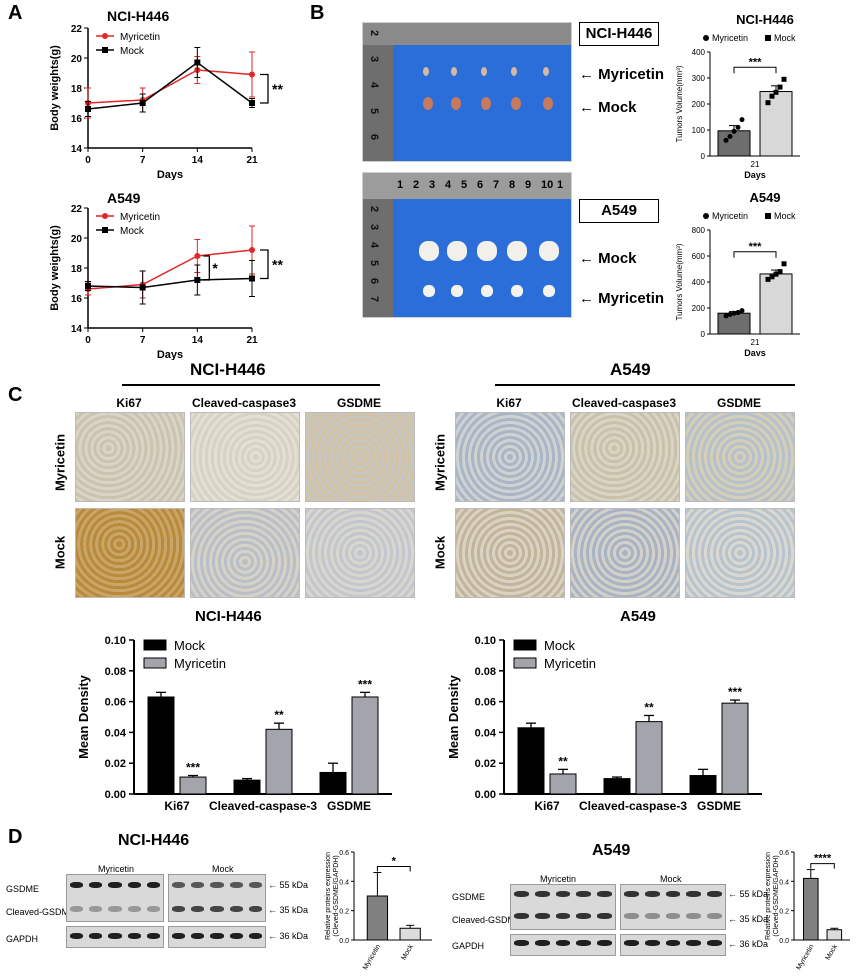  Describe the element at coordinates (374, 209) in the screenshot. I see `ruler-number: 2` at that location.